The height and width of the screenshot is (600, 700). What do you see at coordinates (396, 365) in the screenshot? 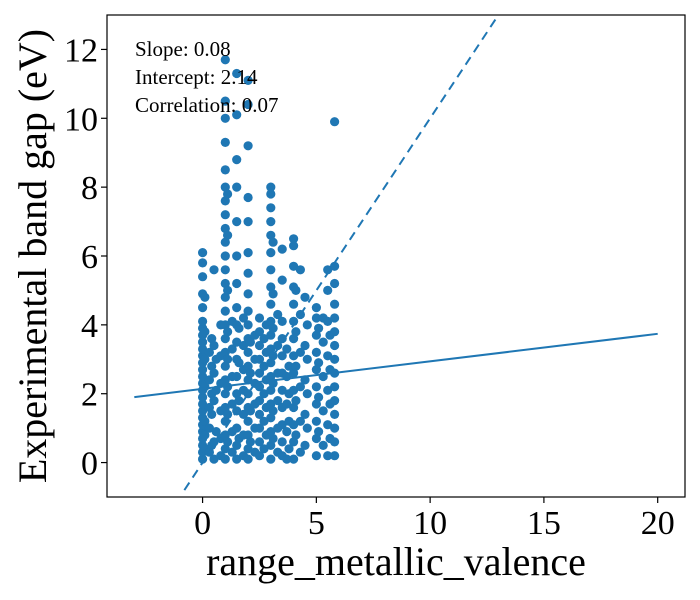
I see `regression-line` at bounding box center [396, 365].